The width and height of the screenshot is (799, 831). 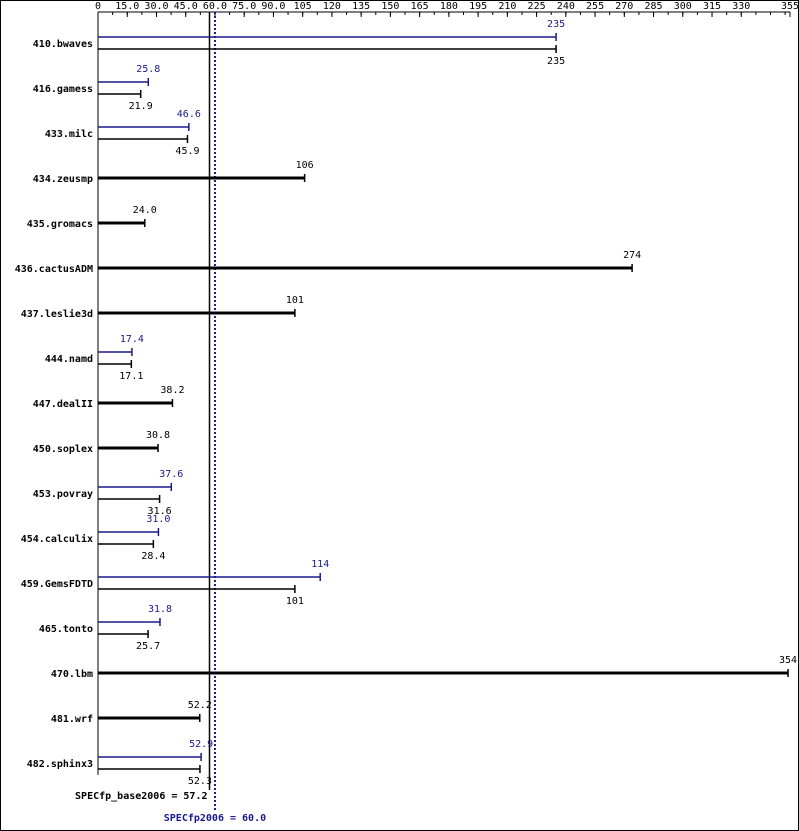 I want to click on value-label: 24.0, so click(x=145, y=210).